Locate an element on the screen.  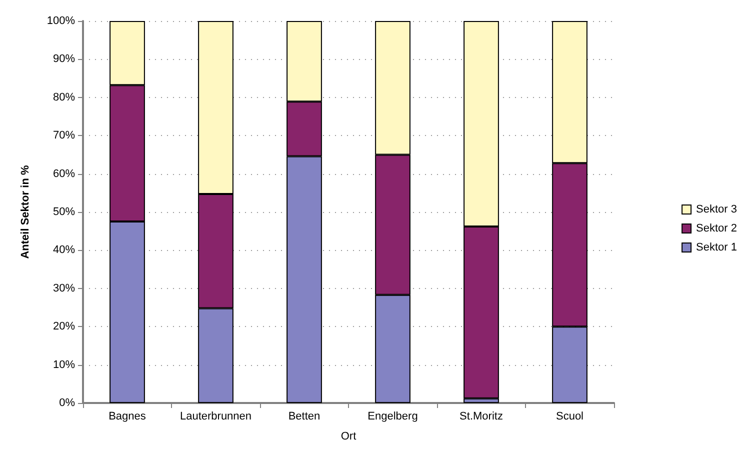
y-axis-title: Anteil Sektor in % is located at coordinates (26, 212).